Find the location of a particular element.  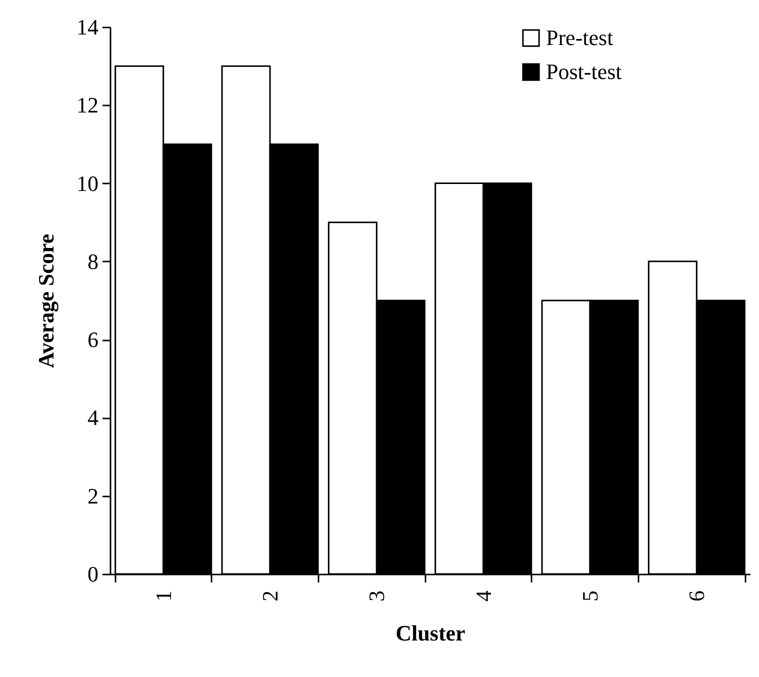

x-tick-label: 1 is located at coordinates (163, 596).